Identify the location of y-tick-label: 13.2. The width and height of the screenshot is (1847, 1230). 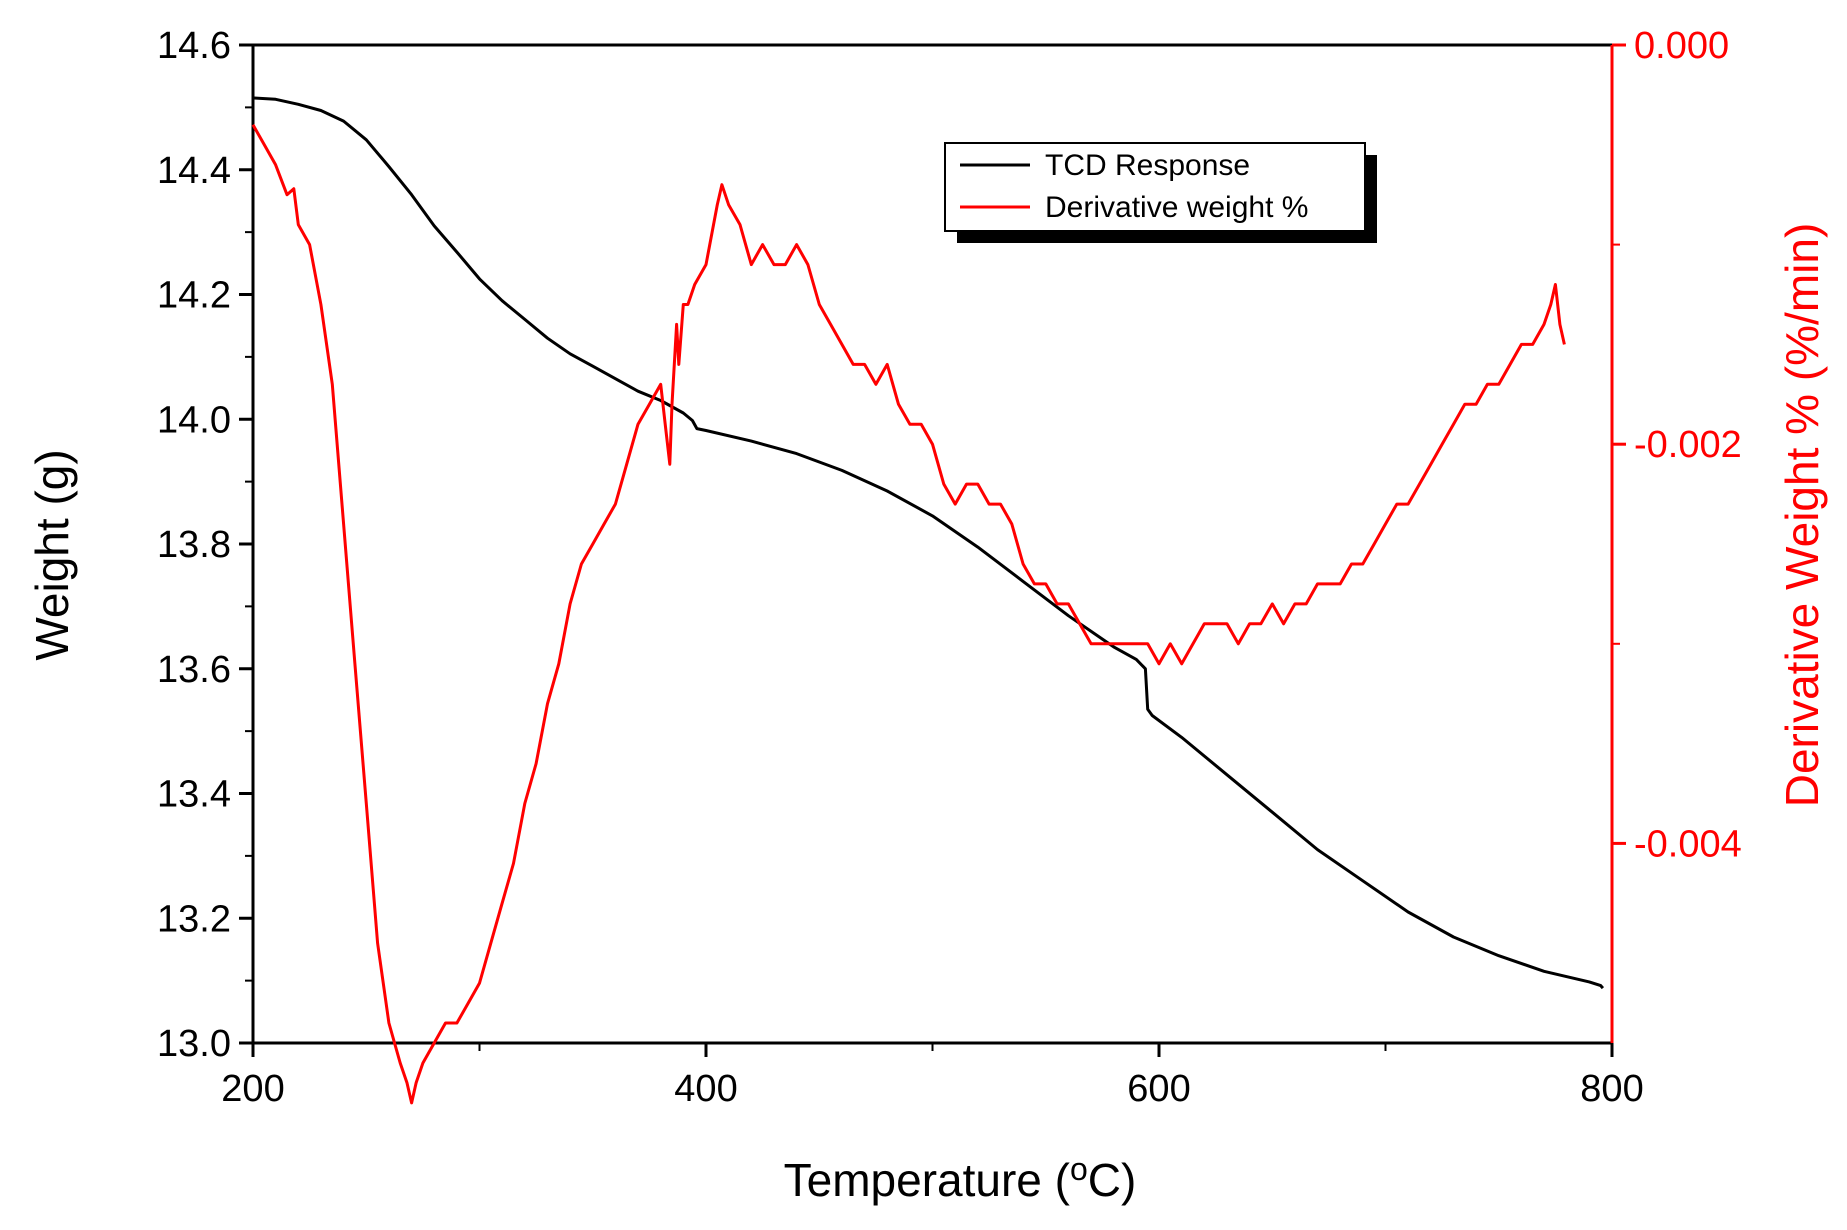
(194, 919).